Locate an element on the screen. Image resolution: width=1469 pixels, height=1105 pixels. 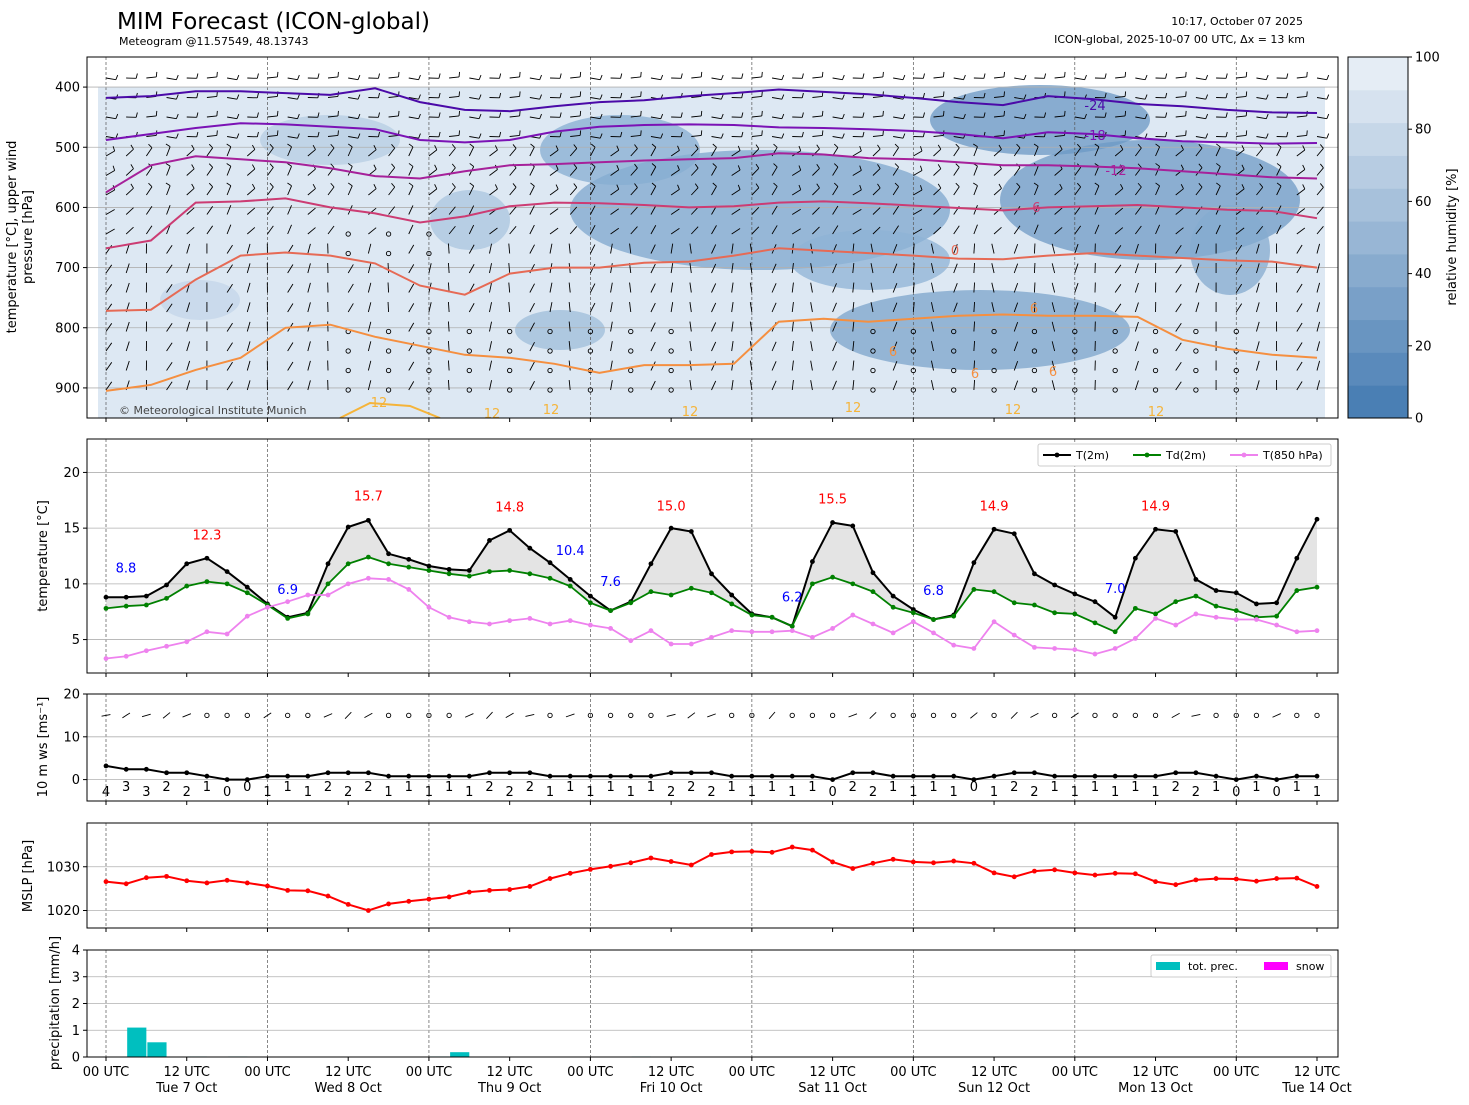
day-label: Mon 13 Oct is located at coordinates (1155, 1088).